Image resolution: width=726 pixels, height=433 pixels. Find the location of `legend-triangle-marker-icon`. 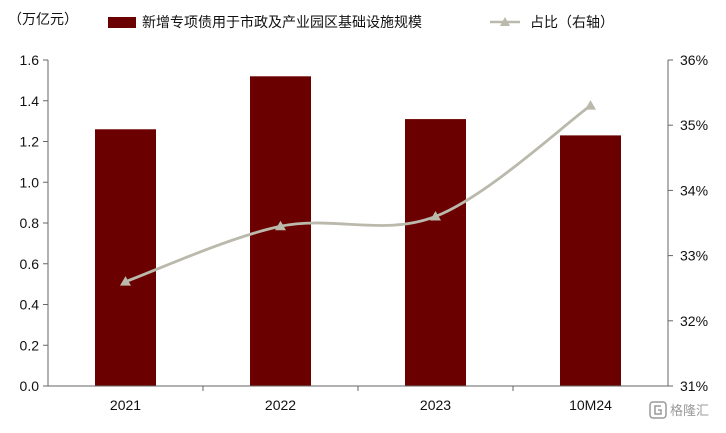

legend-triangle-marker-icon is located at coordinates (505, 21).